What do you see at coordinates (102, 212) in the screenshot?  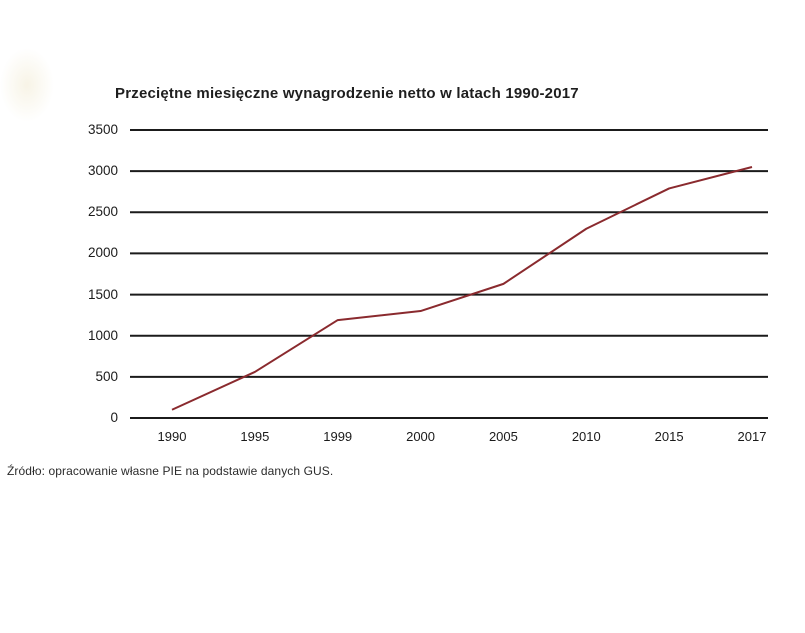 I see `y-tick-label: 2500` at bounding box center [102, 212].